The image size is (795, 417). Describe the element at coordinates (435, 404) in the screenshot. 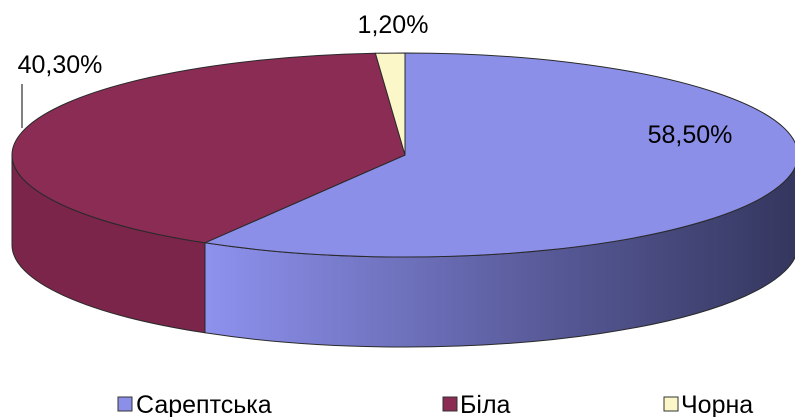

I see `legend: Сарептська Біла Чорна` at that location.